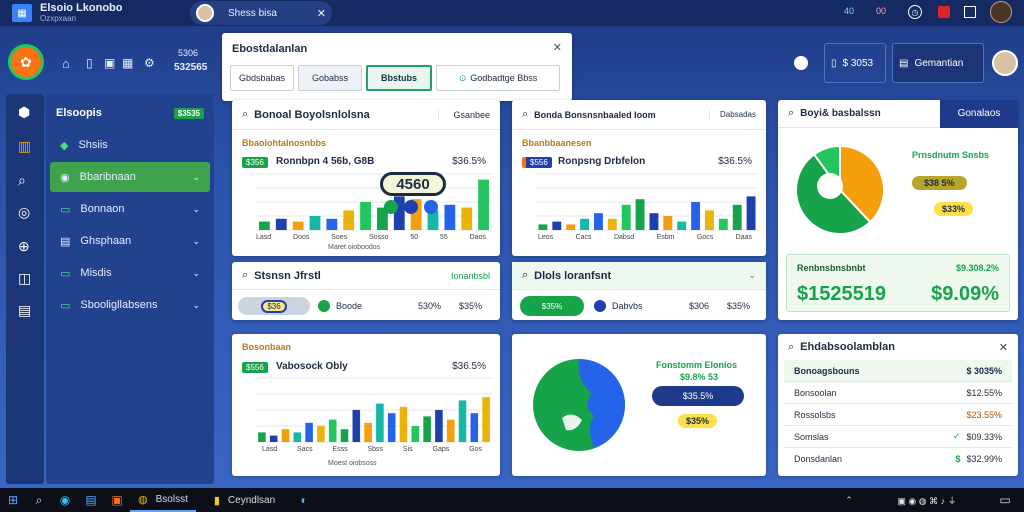 The image size is (1024, 512). What do you see at coordinates (938, 63) in the screenshot?
I see `right-action-button: ▤ Gemantian` at bounding box center [938, 63].